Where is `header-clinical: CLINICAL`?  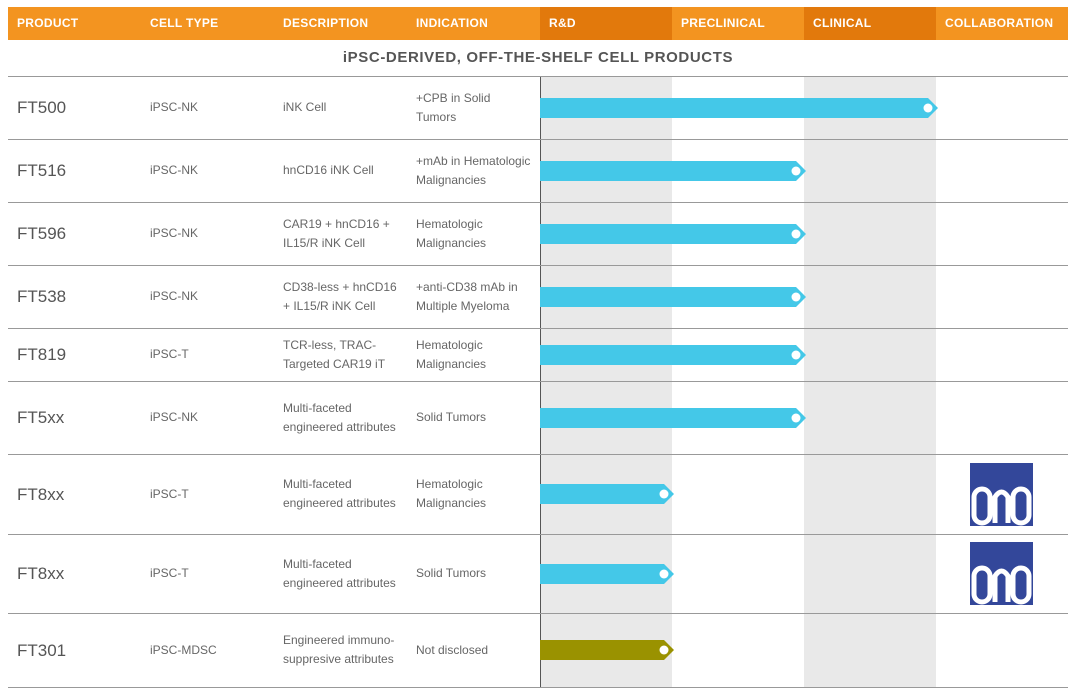
header-clinical: CLINICAL is located at coordinates (870, 23).